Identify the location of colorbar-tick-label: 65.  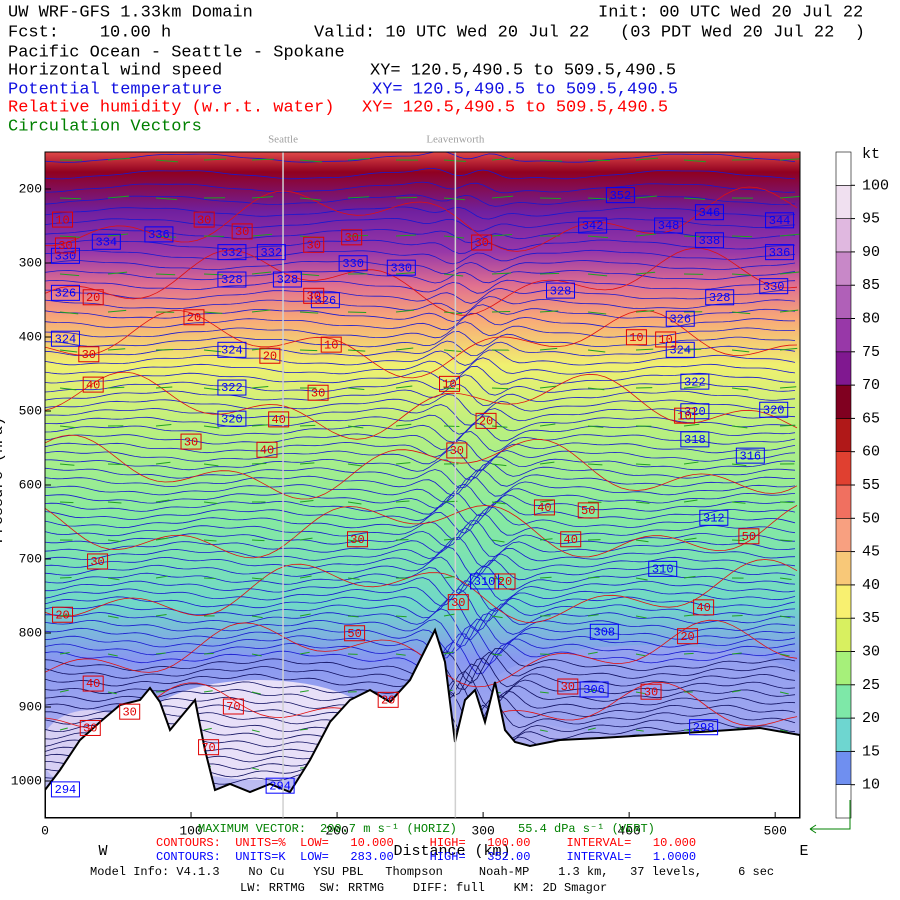
(871, 418).